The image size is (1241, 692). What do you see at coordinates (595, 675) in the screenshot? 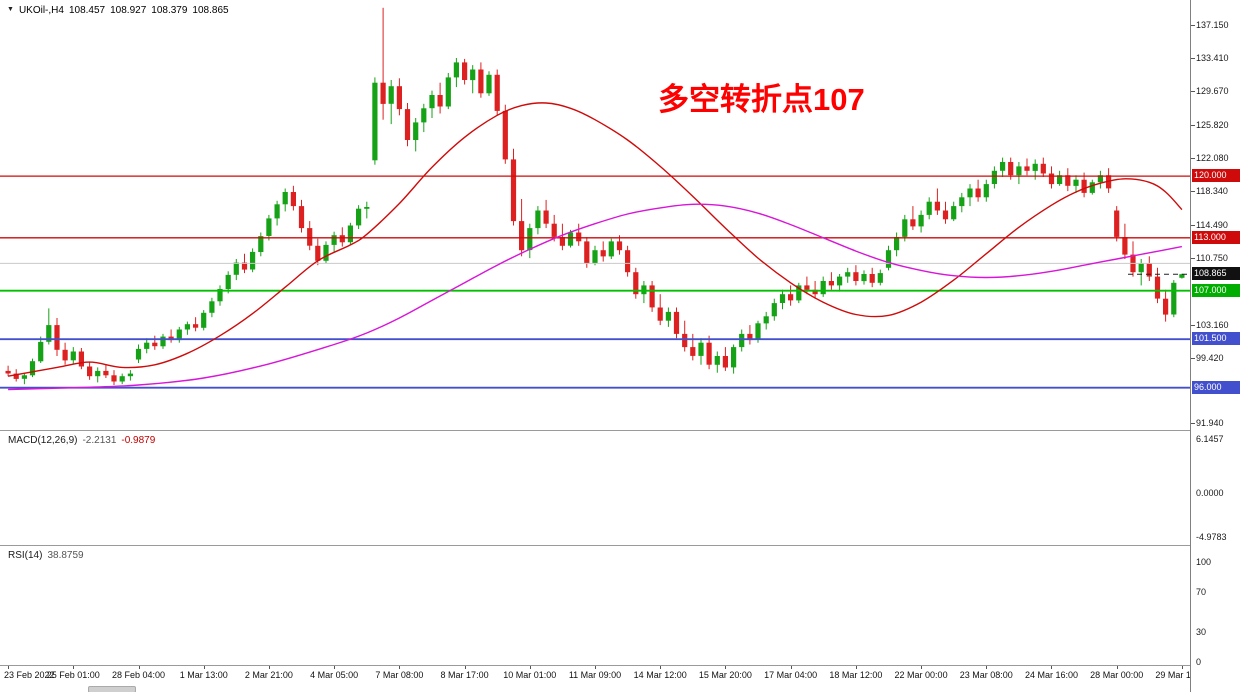
I see `time-axis-label: 11 Mar 09:00` at bounding box center [595, 675].